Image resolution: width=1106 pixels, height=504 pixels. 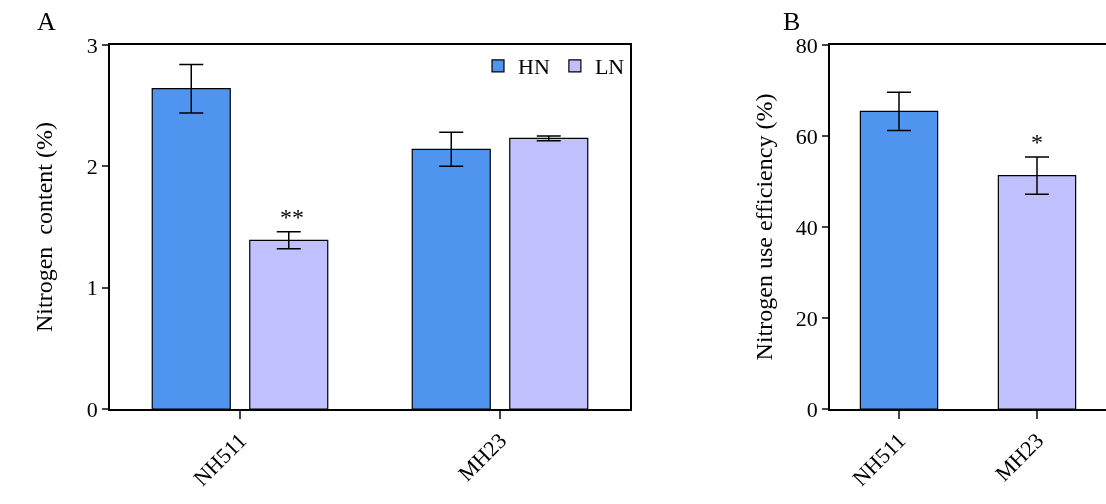 What do you see at coordinates (92, 288) in the screenshot?
I see `y-tick-label: 1` at bounding box center [92, 288].